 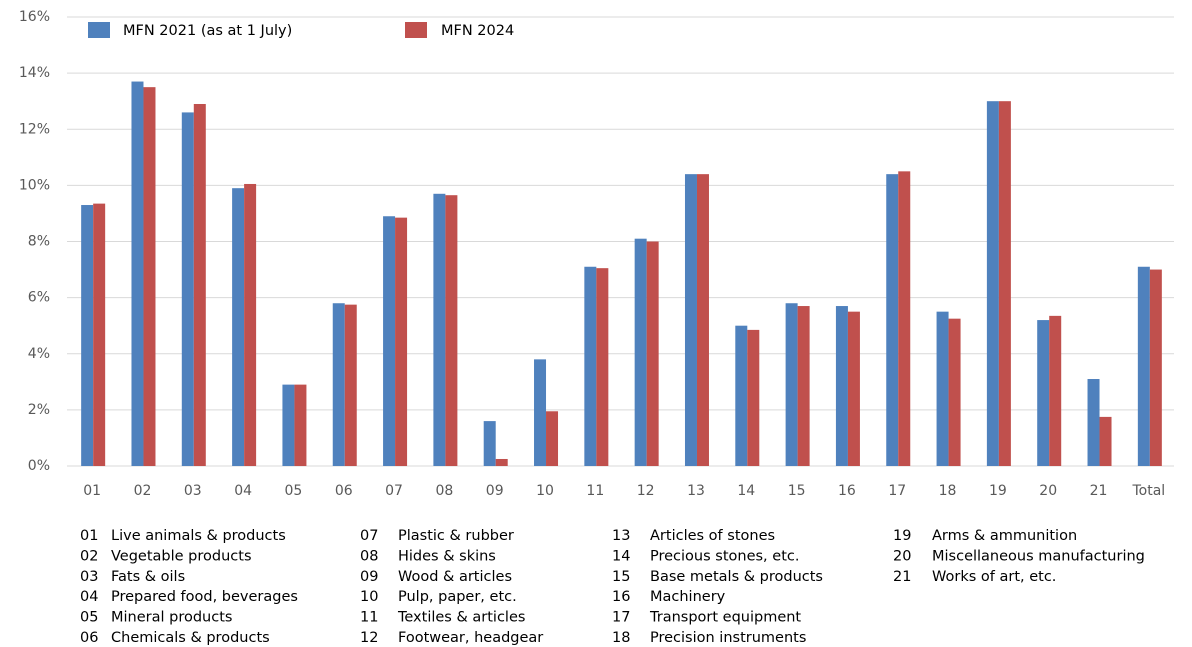 I want to click on legend-swatch, so click(x=416, y=30).